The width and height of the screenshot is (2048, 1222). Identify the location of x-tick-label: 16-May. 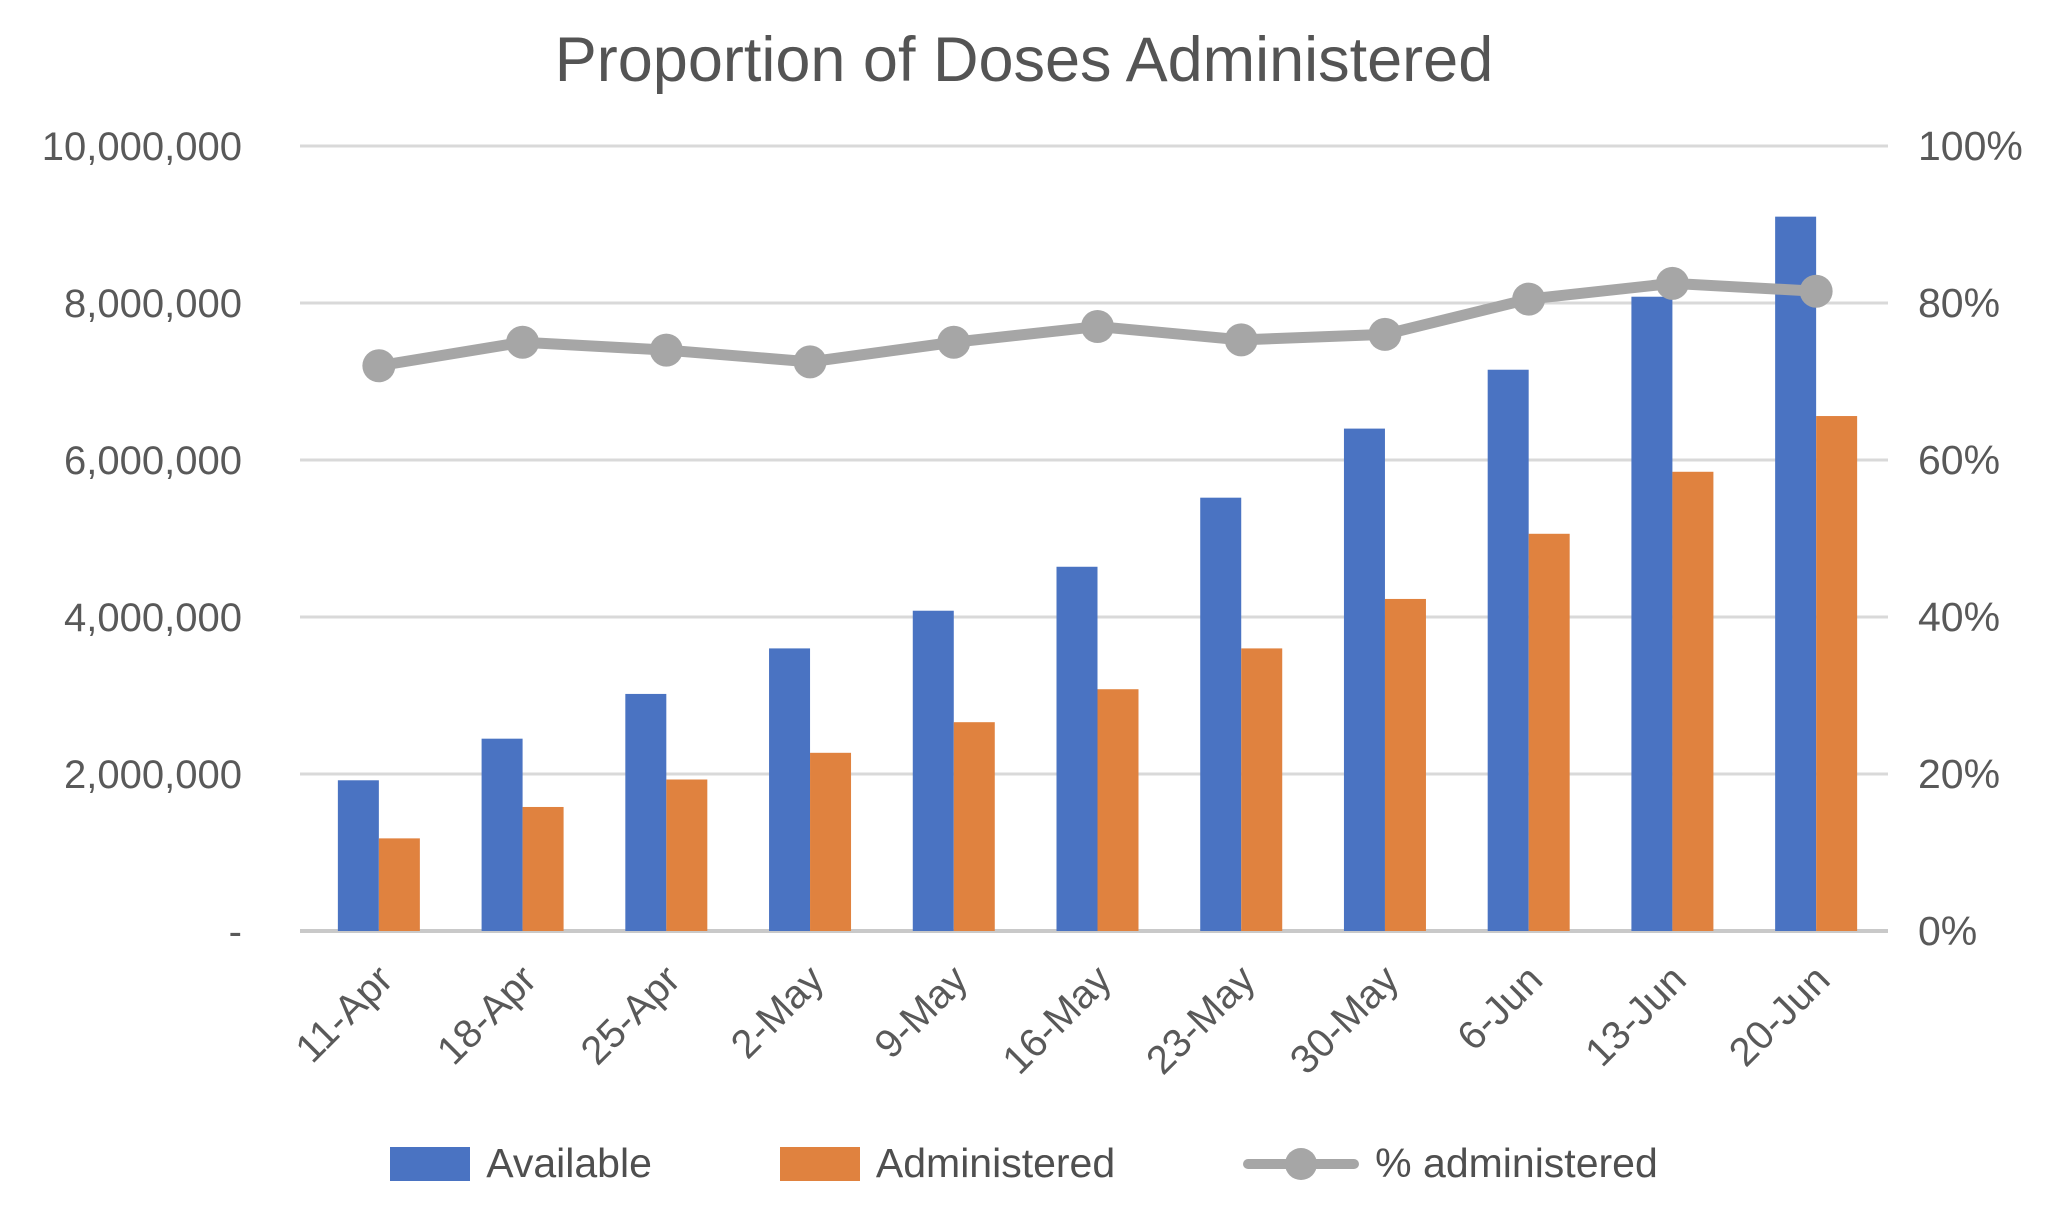
(1056, 1019).